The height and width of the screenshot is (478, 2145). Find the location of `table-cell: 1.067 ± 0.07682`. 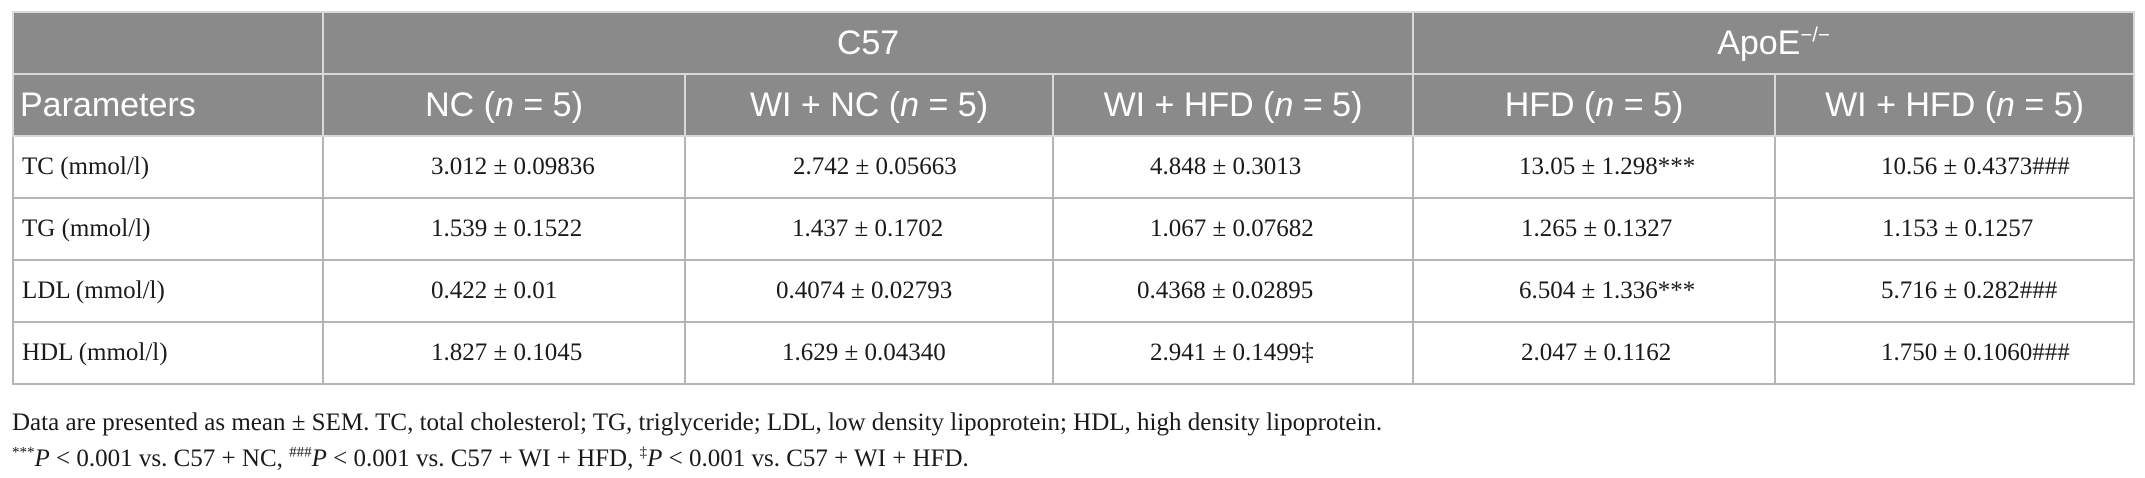

table-cell: 1.067 ± 0.07682 is located at coordinates (1233, 229).